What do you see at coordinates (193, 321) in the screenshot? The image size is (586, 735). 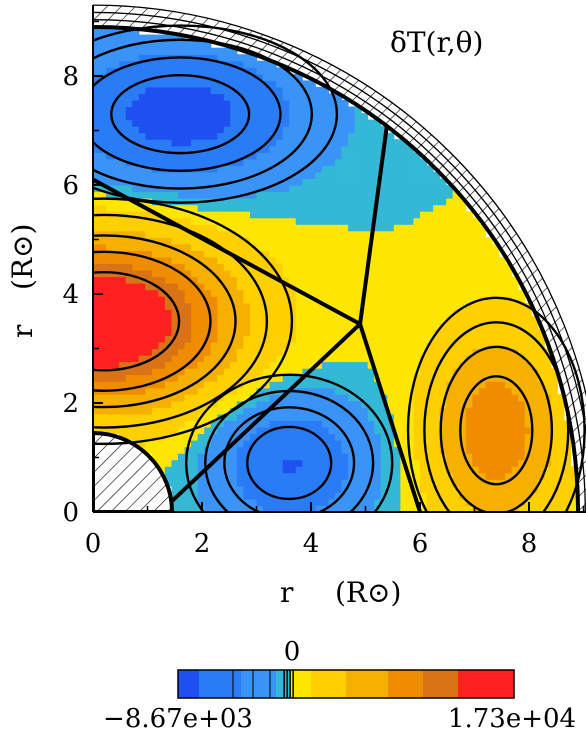 I see `contour-line` at bounding box center [193, 321].